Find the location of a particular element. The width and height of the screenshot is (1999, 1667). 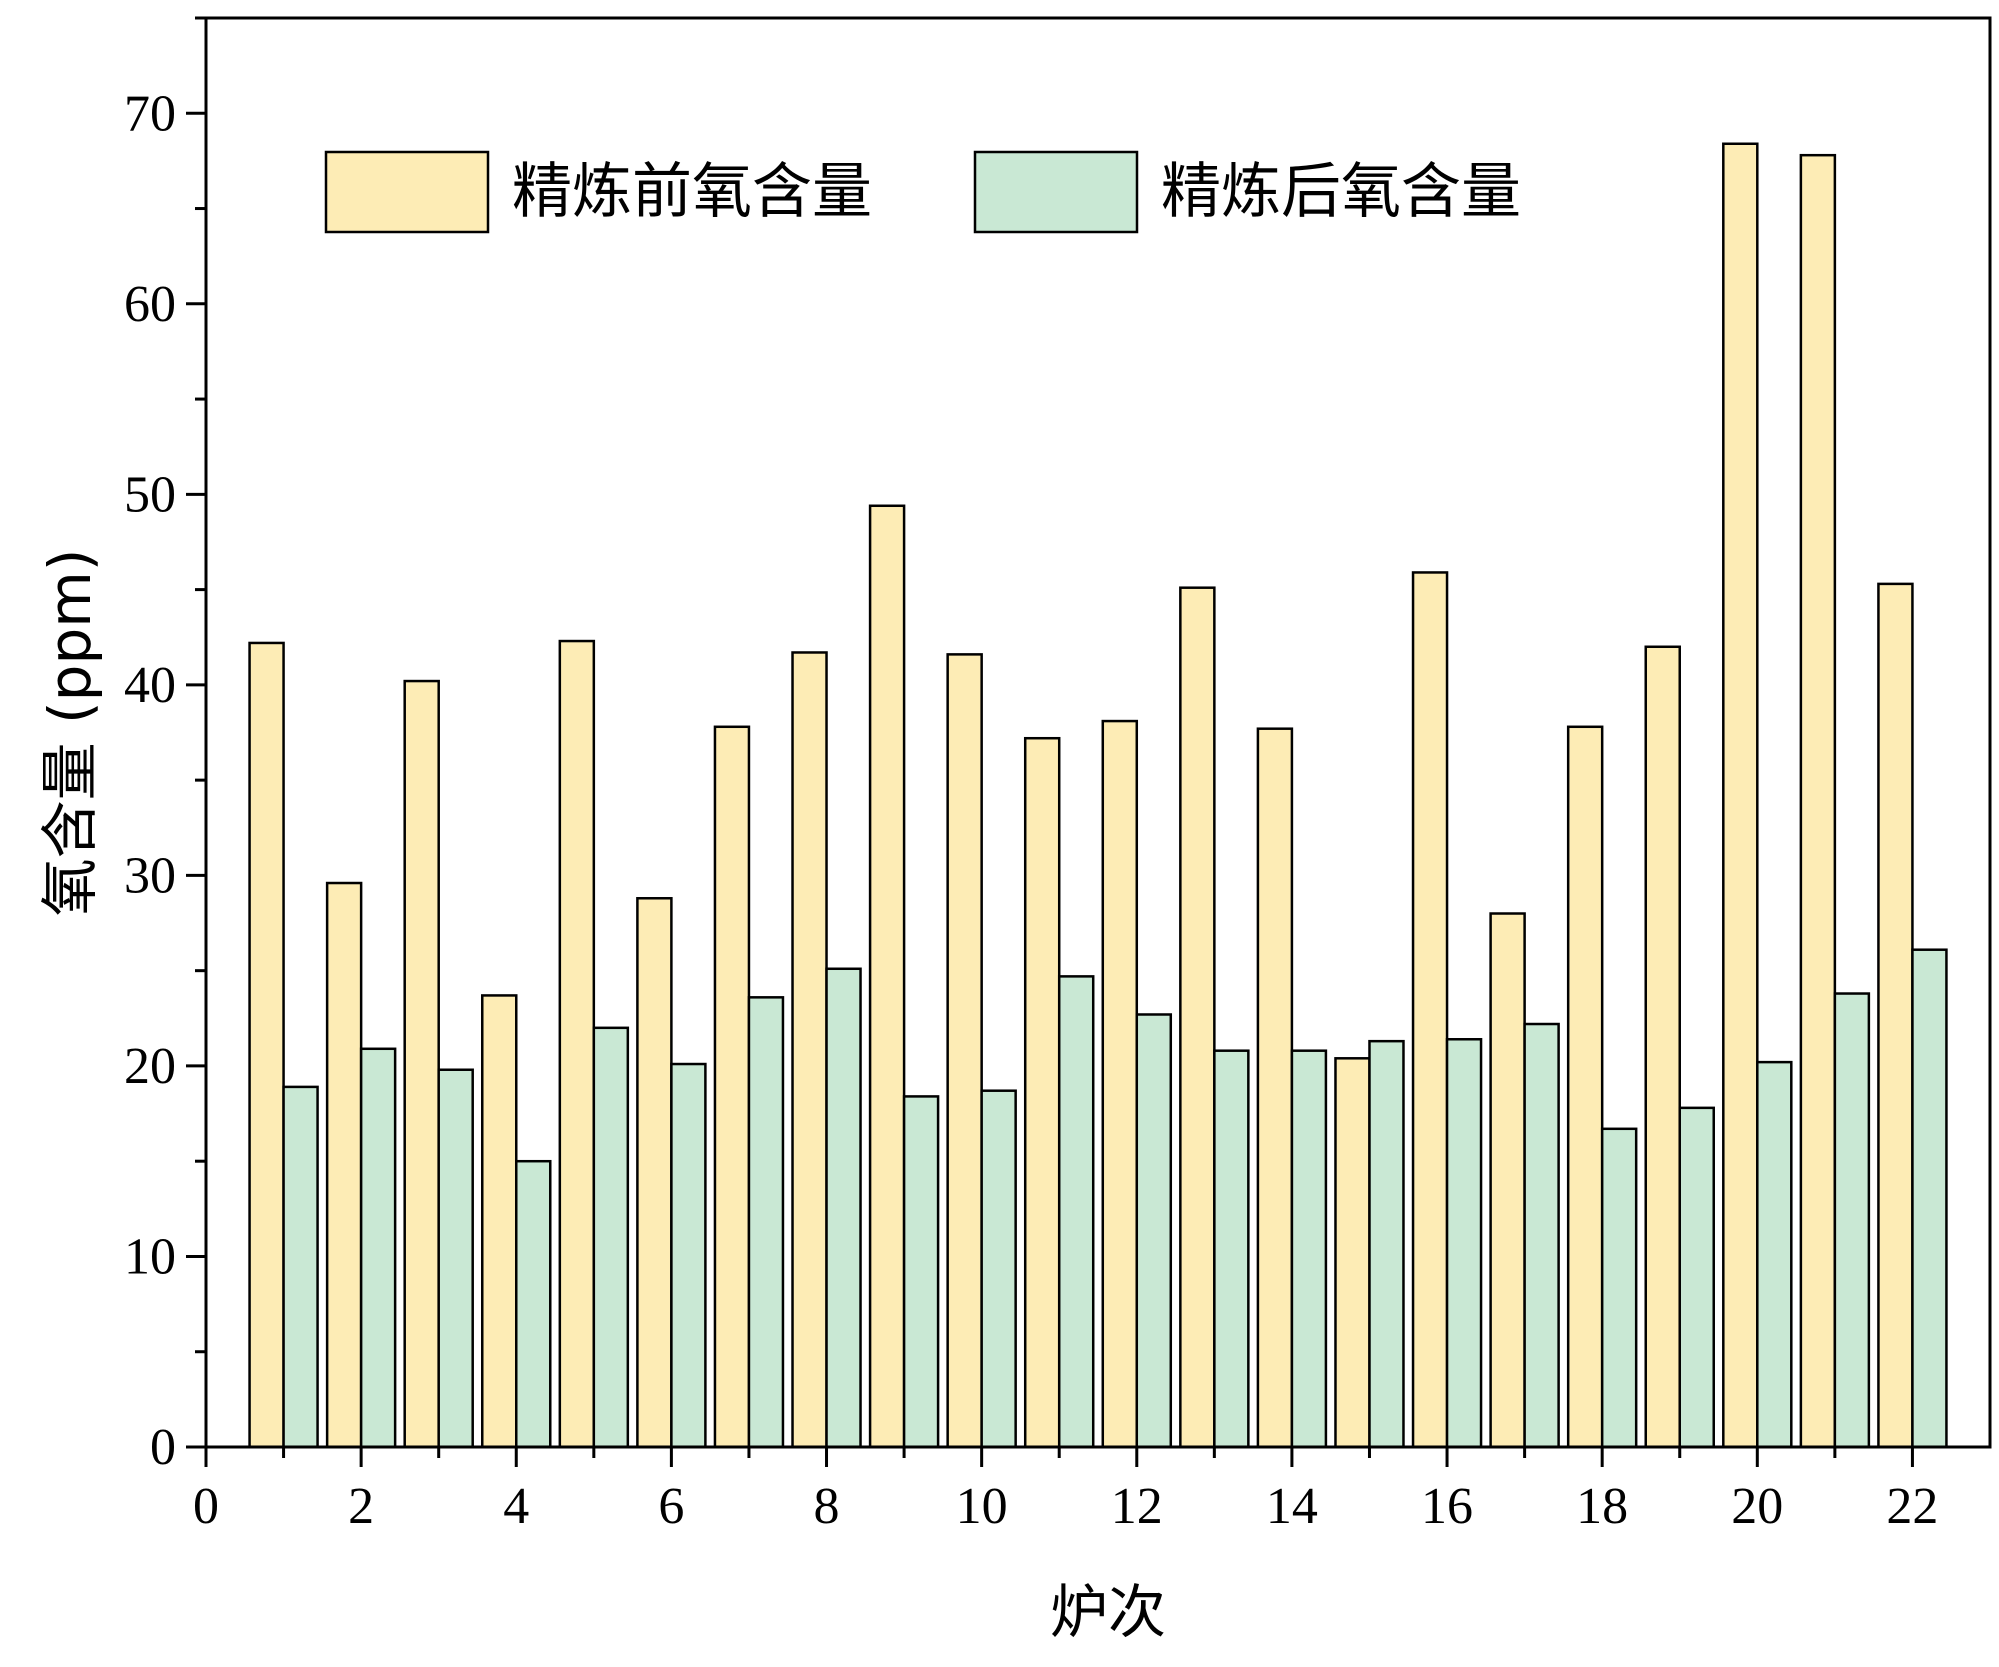

y-tick-label-20: 20 is located at coordinates (150, 1066).